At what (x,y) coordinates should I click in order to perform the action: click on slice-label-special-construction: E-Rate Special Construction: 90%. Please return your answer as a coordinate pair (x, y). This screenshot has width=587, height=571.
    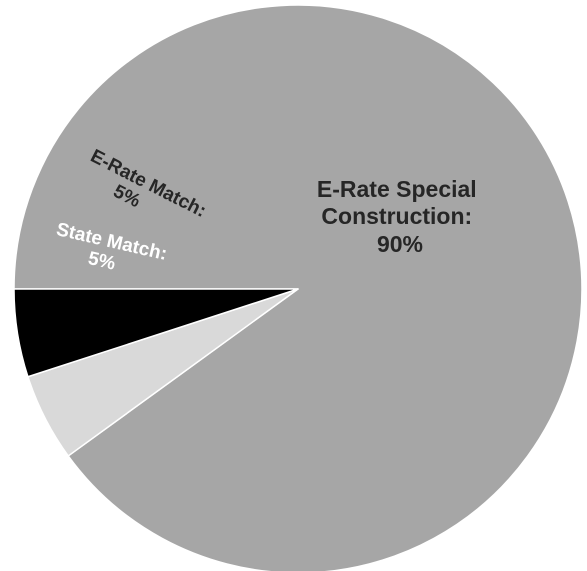
    Looking at the image, I should click on (400, 216).